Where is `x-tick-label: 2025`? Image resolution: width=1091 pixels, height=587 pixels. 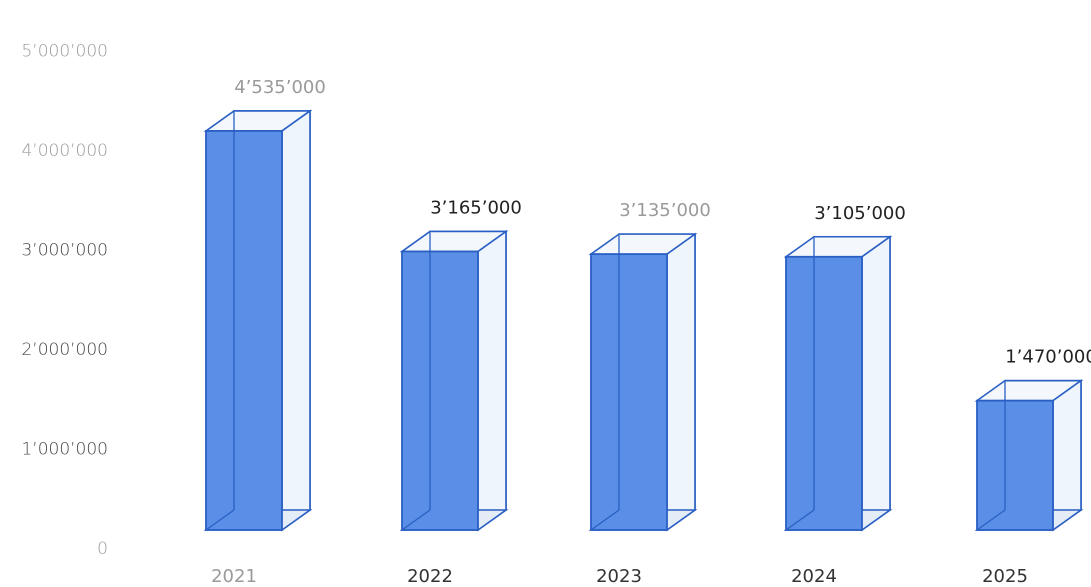
x-tick-label: 2025 is located at coordinates (1005, 576).